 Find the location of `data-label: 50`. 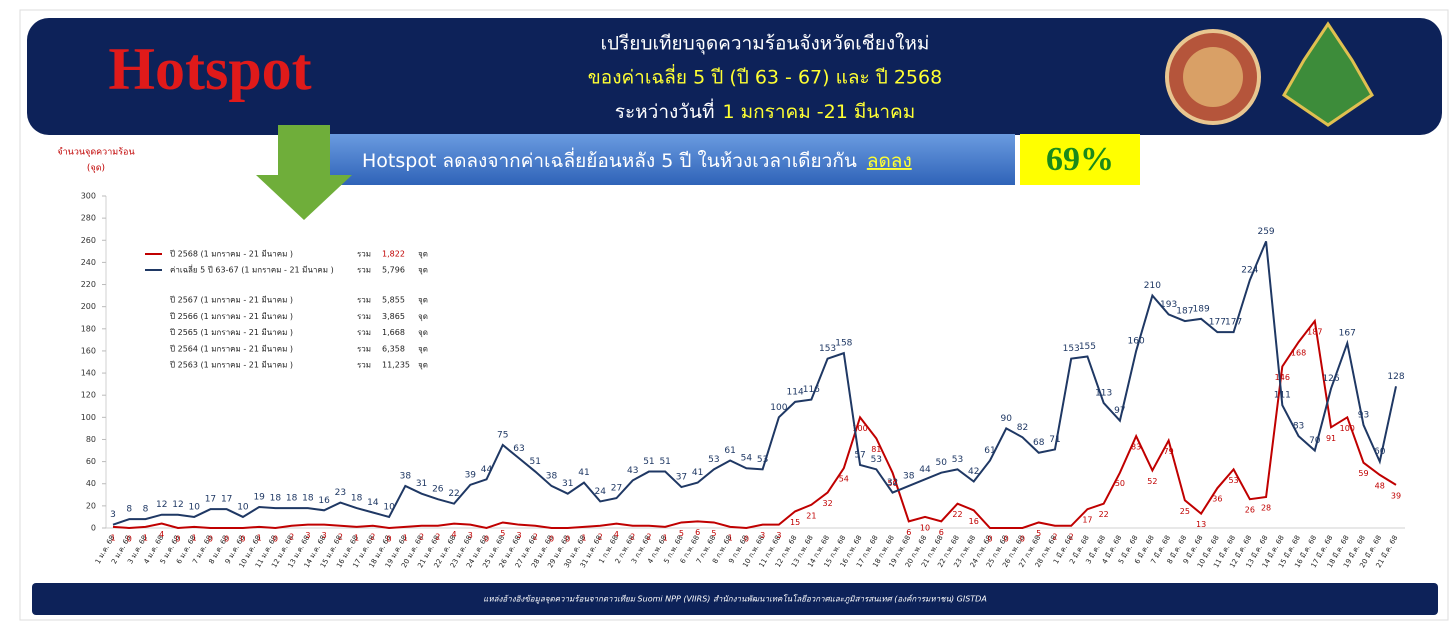

data-label: 50 is located at coordinates (892, 483).